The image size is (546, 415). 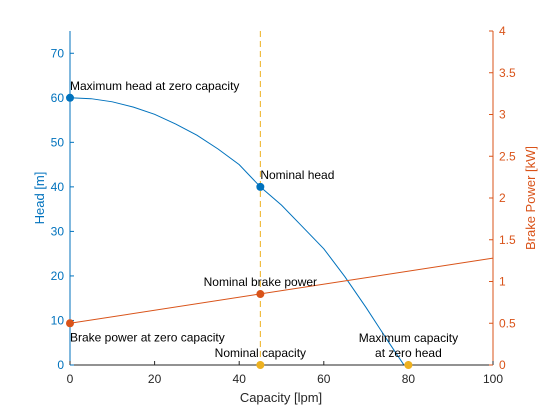 What do you see at coordinates (502, 365) in the screenshot?
I see `y-right-tick-label: 0` at bounding box center [502, 365].